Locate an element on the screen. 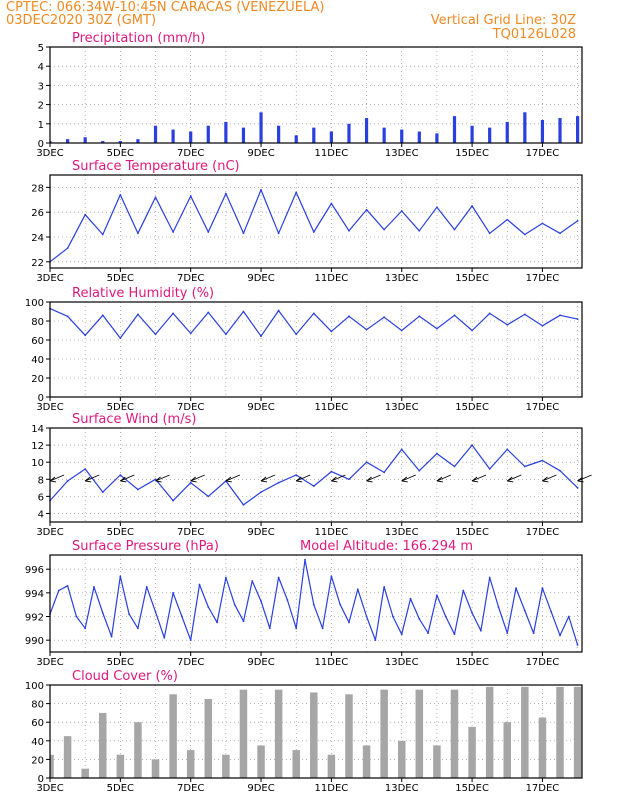  y-tick-label: 40 is located at coordinates (37, 360).